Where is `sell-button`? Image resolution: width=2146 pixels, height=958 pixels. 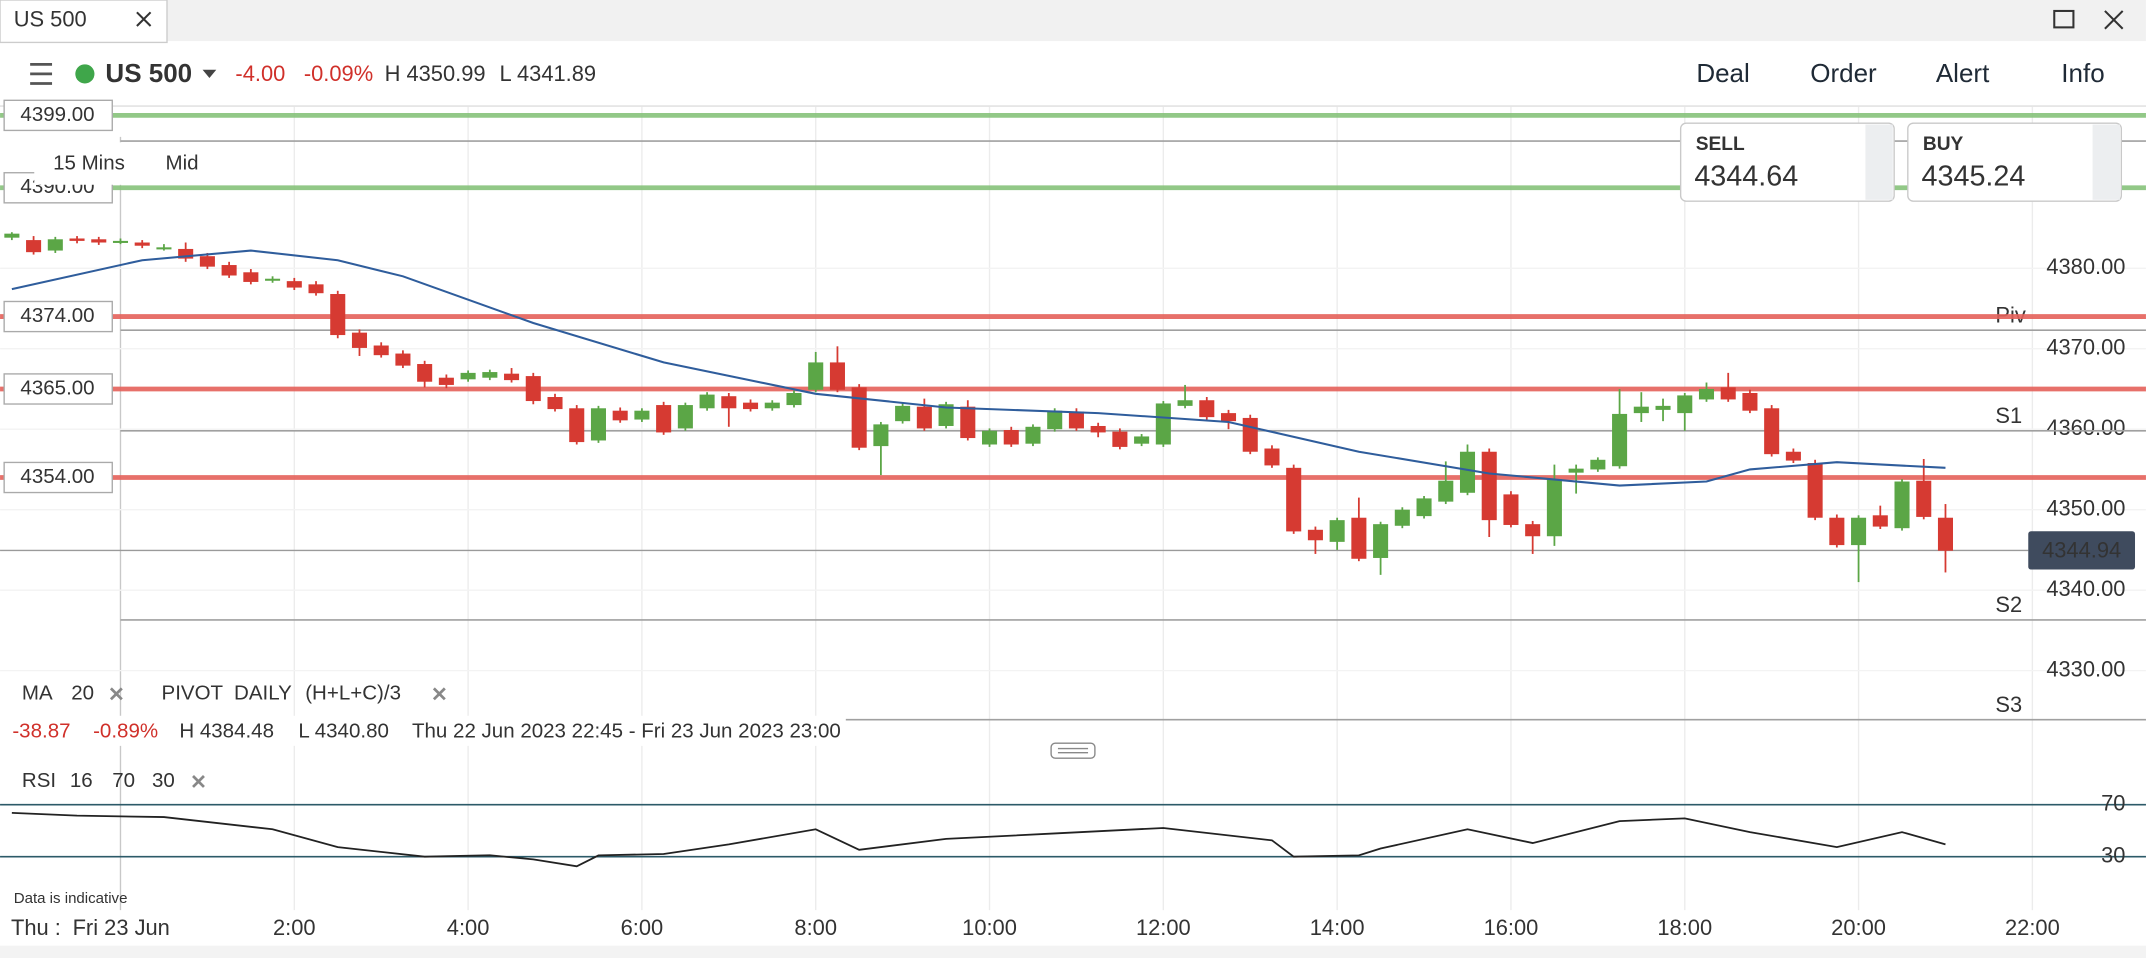
sell-button is located at coordinates (1787, 162).